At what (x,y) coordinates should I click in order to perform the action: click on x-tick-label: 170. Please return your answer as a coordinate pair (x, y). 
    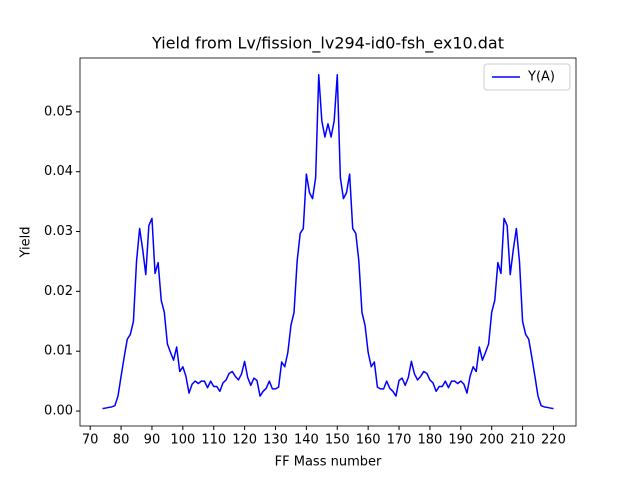
    Looking at the image, I should click on (399, 440).